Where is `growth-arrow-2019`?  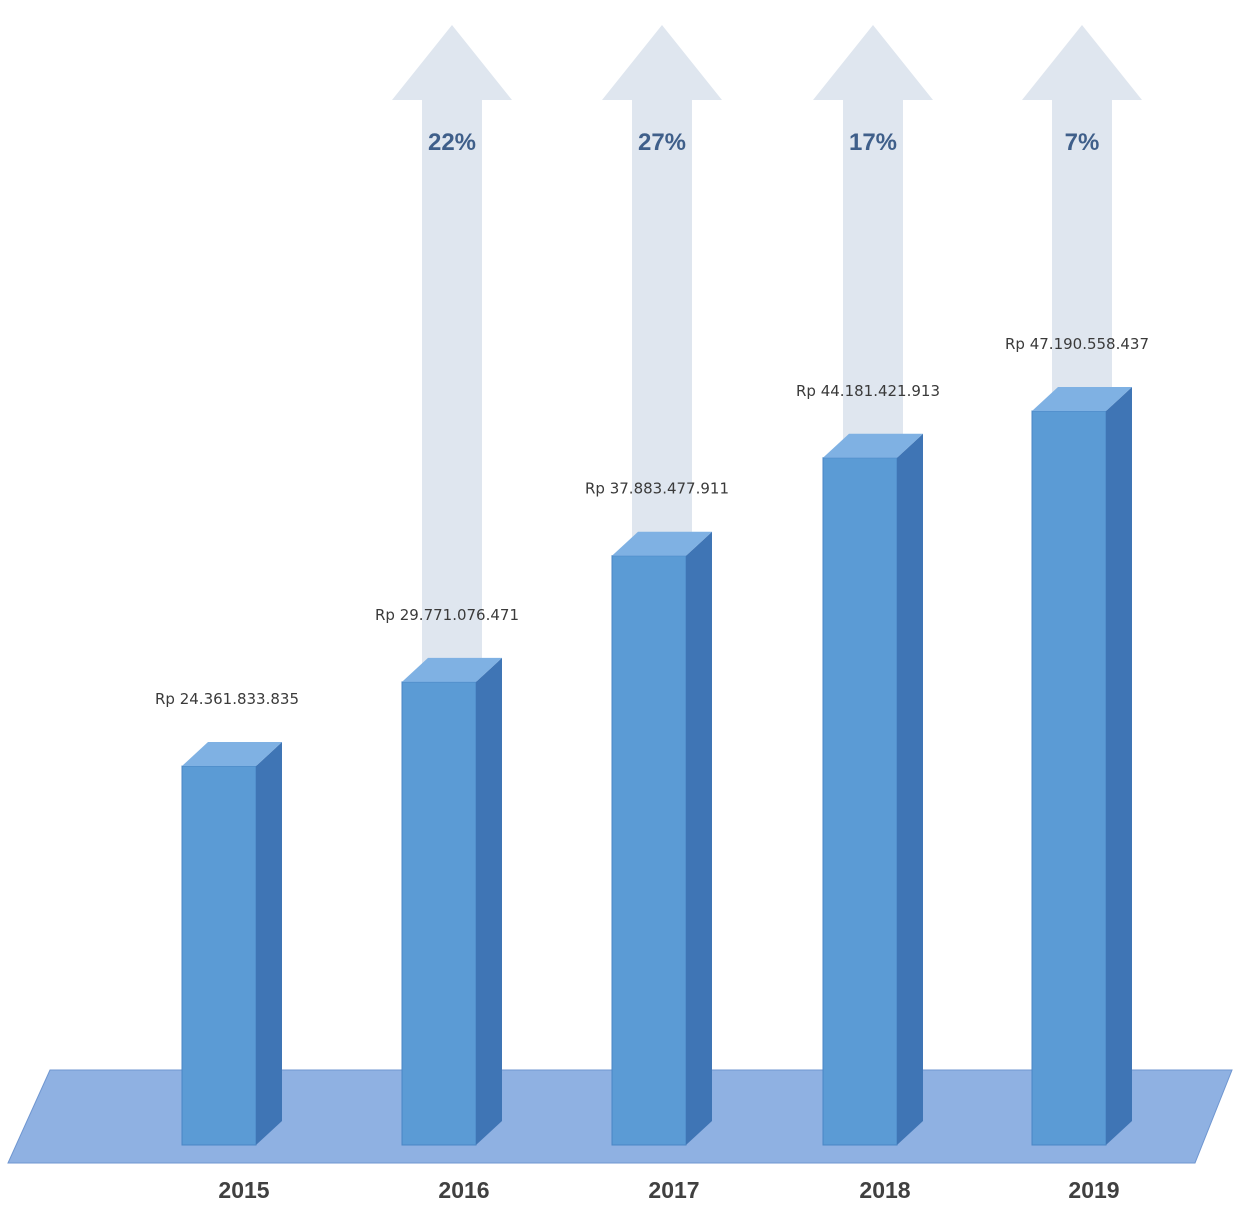
growth-arrow-2019 is located at coordinates (1082, 223).